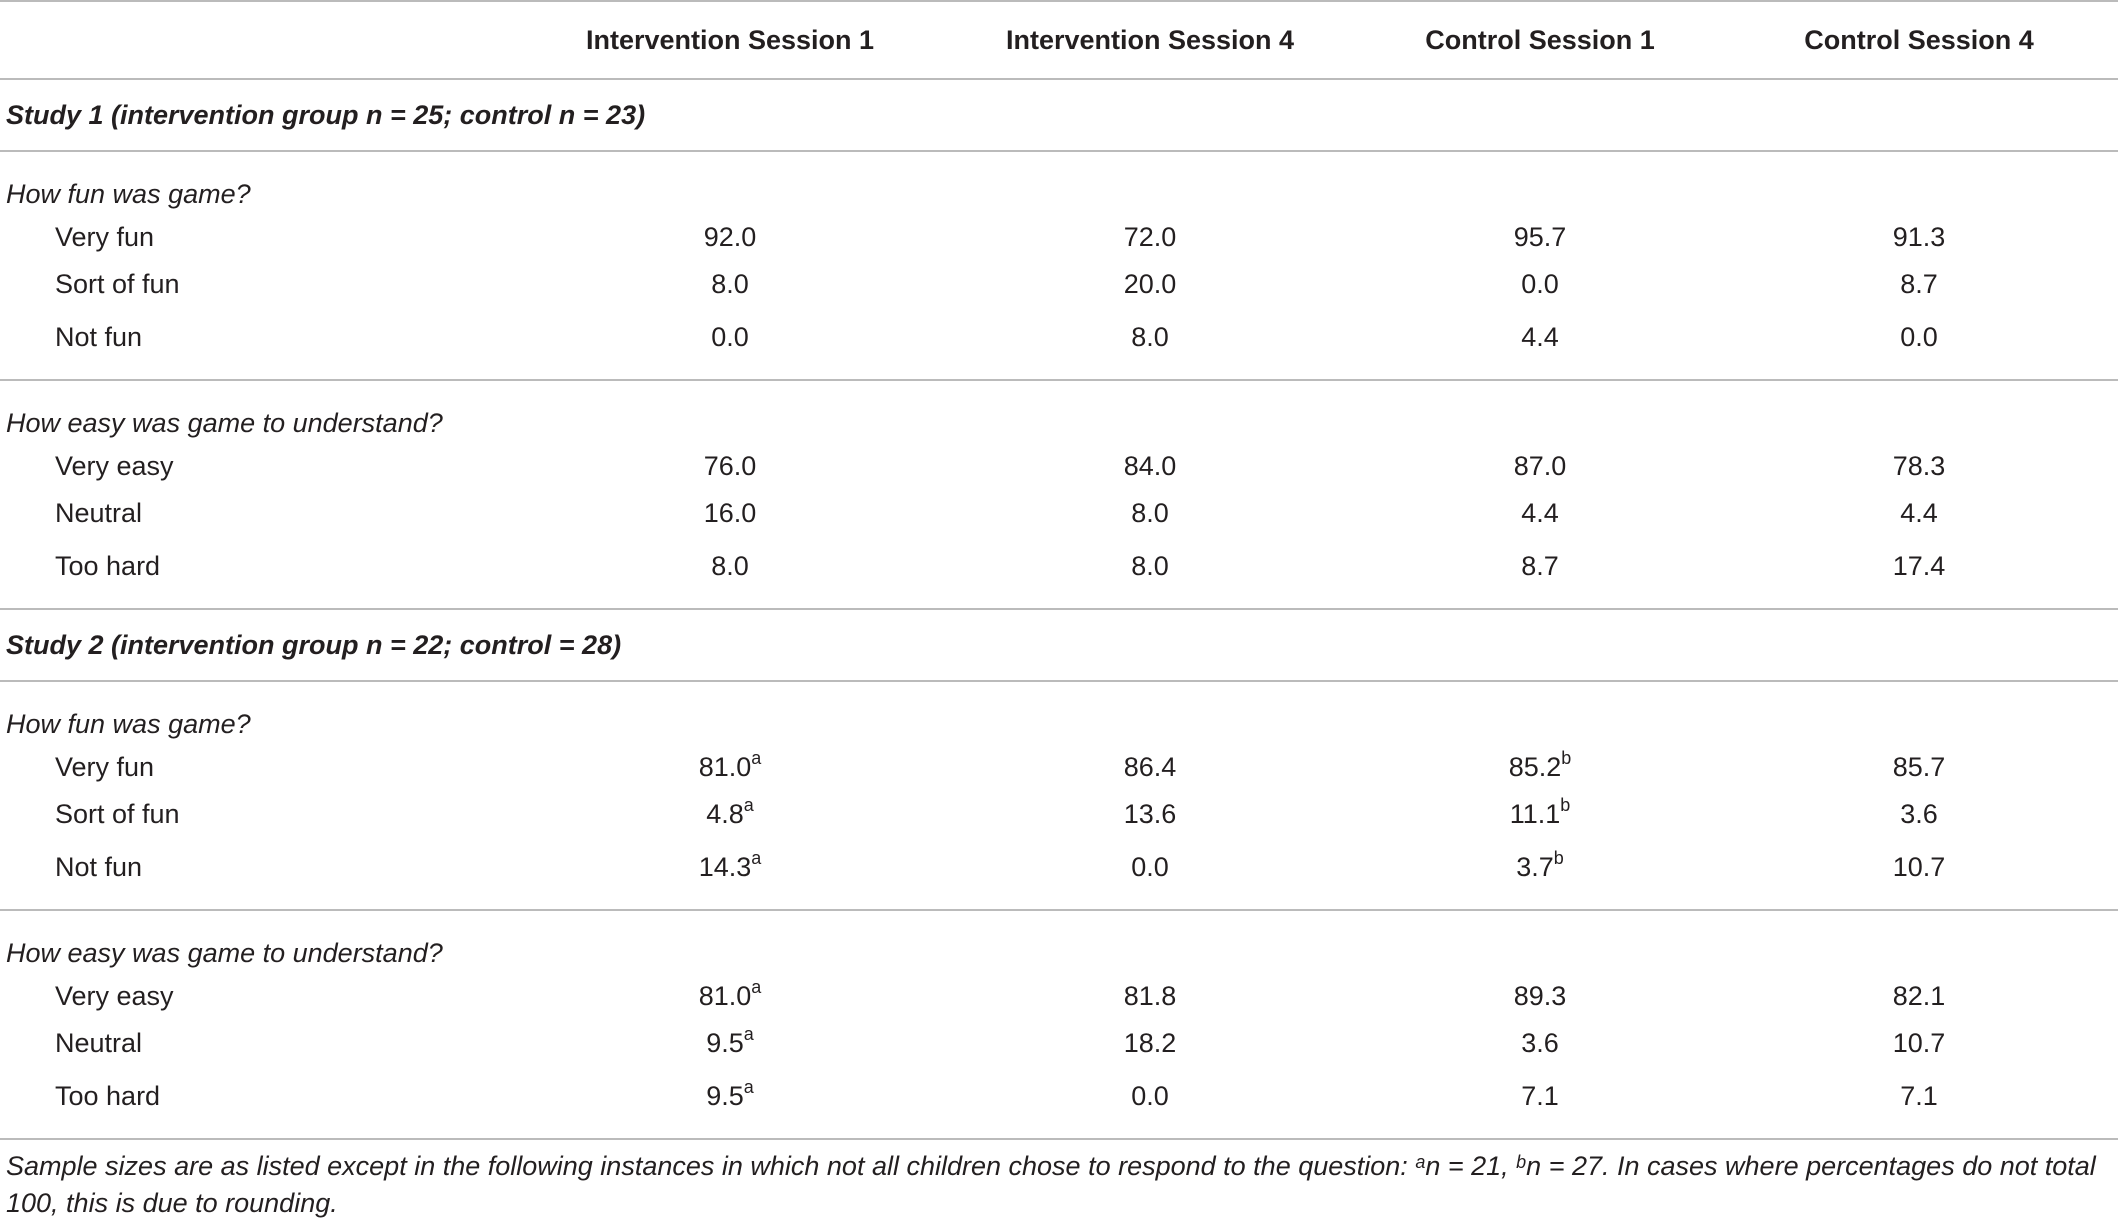  What do you see at coordinates (1059, 1043) in the screenshot?
I see `data-row: Neutral 9.5a 18.2 3.6 10.7` at bounding box center [1059, 1043].